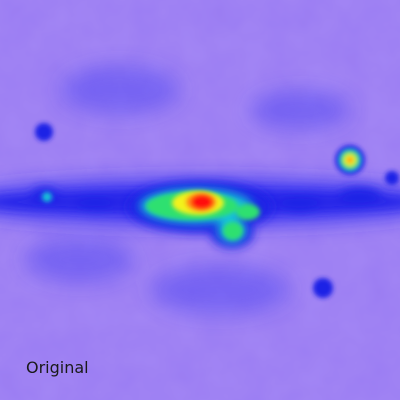 The width and height of the screenshot is (400, 400). What do you see at coordinates (350, 160) in the screenshot?
I see `bright-source-right` at bounding box center [350, 160].